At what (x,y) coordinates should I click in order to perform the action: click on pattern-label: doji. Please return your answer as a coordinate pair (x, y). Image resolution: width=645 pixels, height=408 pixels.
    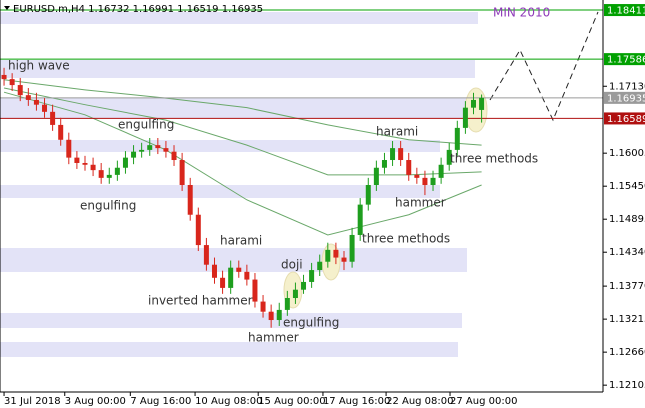
    Looking at the image, I should click on (292, 265).